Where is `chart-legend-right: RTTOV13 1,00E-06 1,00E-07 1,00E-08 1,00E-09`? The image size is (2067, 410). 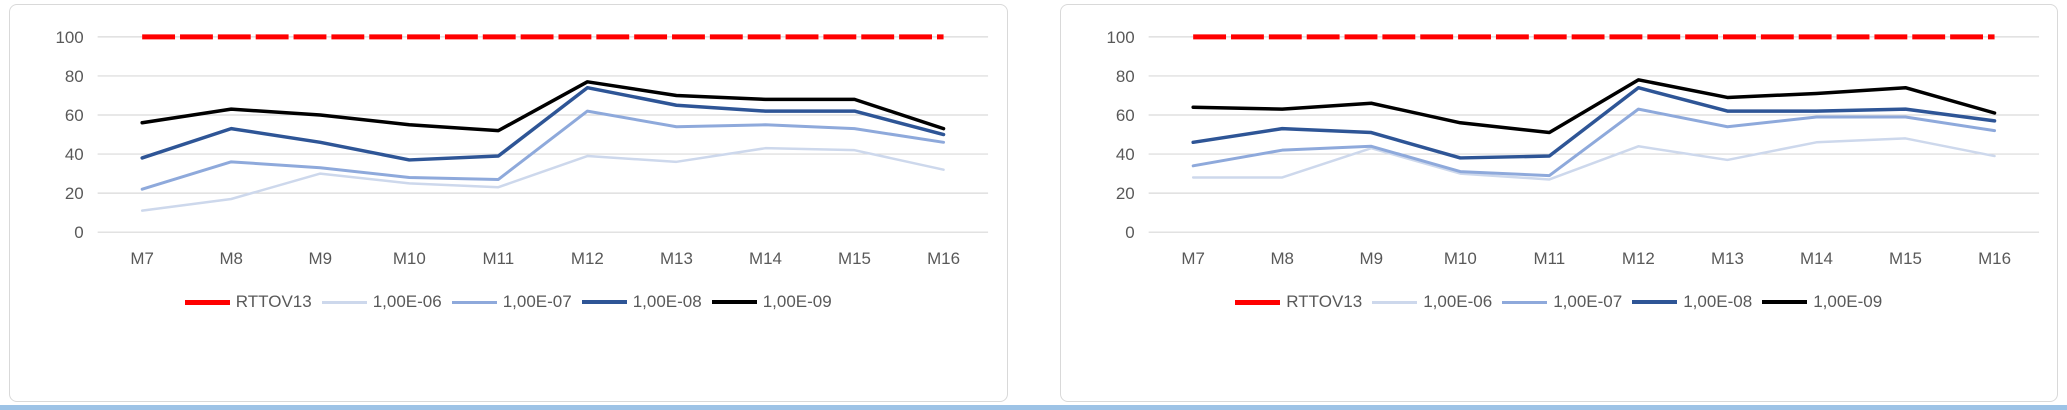 chart-legend-right: RTTOV13 1,00E-06 1,00E-07 1,00E-08 1,00E-09 is located at coordinates (1559, 302).